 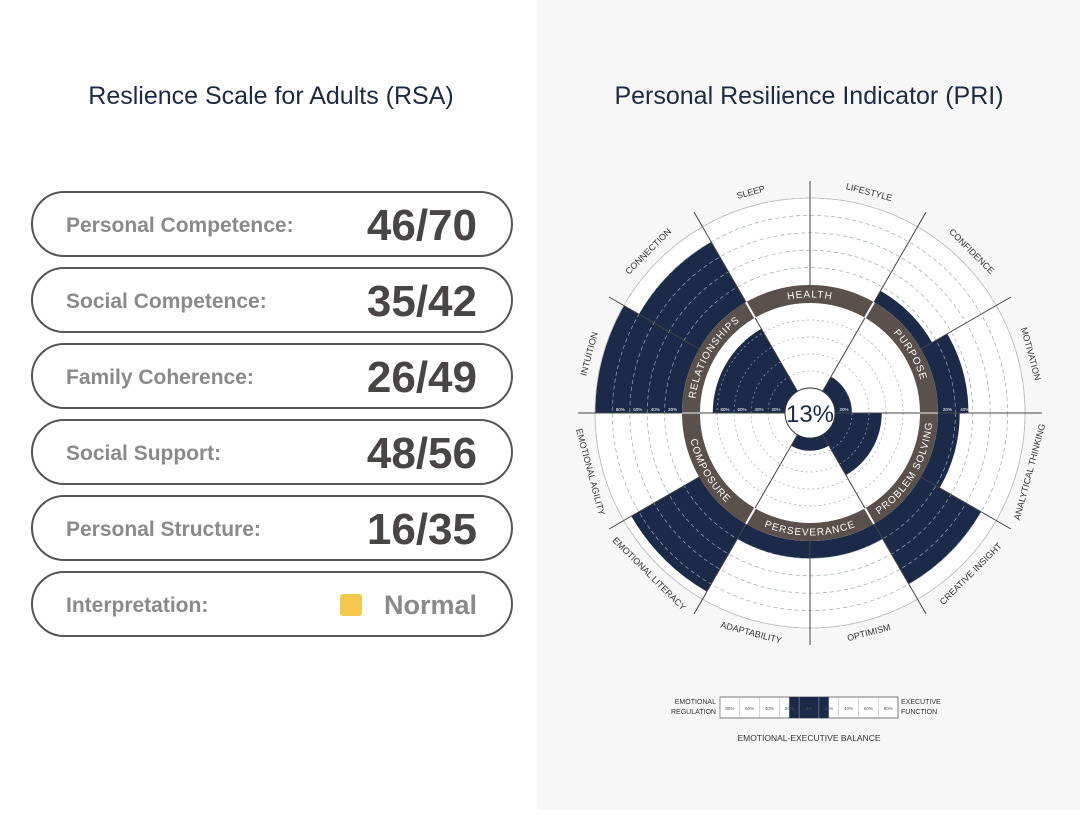 What do you see at coordinates (808, 738) in the screenshot?
I see `balance-caption: EMOTIONAL-EXECUTIVE BALANCE` at bounding box center [808, 738].